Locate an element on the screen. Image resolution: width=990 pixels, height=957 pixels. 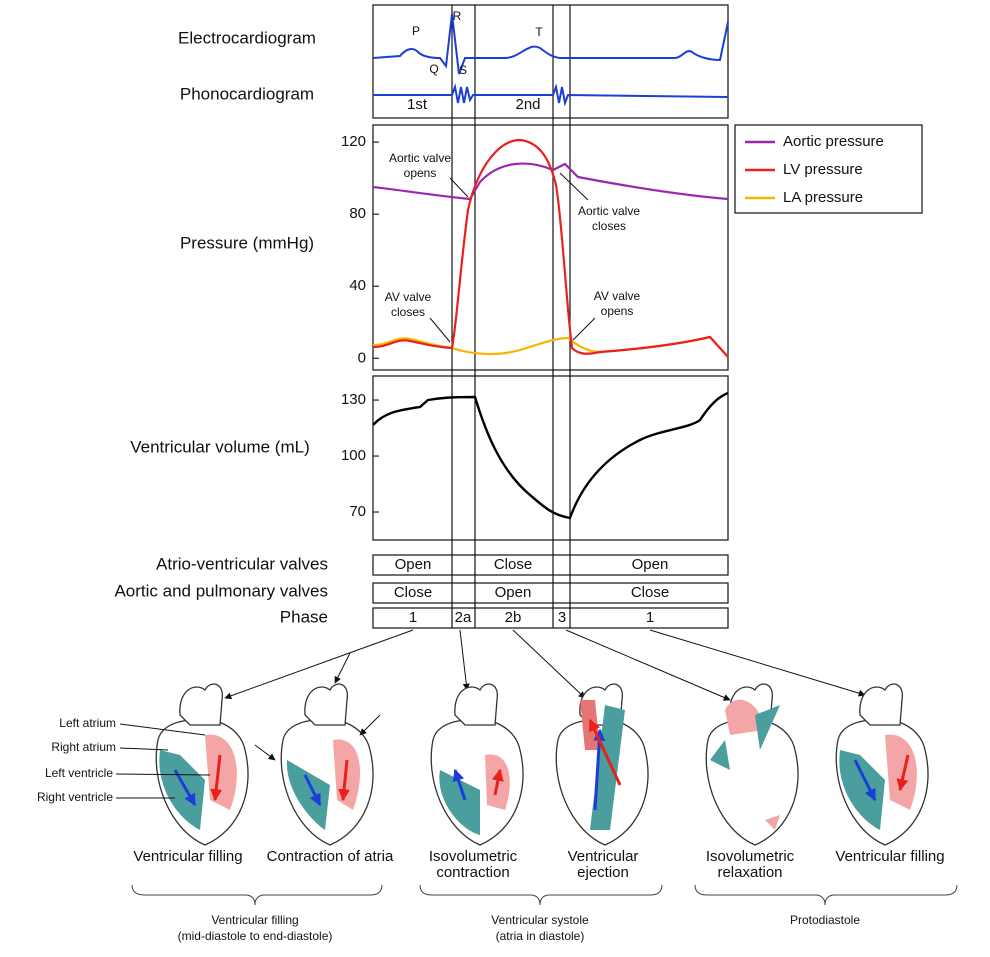
ecg-panel is located at coordinates (550, 61).